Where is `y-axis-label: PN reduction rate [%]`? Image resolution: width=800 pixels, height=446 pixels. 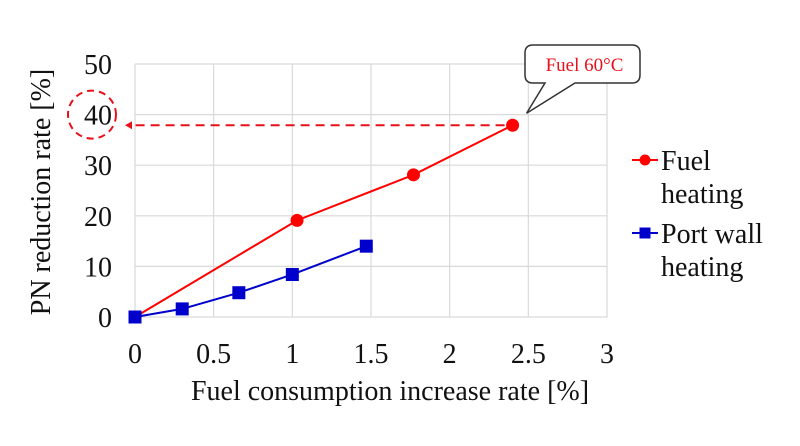 y-axis-label: PN reduction rate [%] is located at coordinates (41, 192).